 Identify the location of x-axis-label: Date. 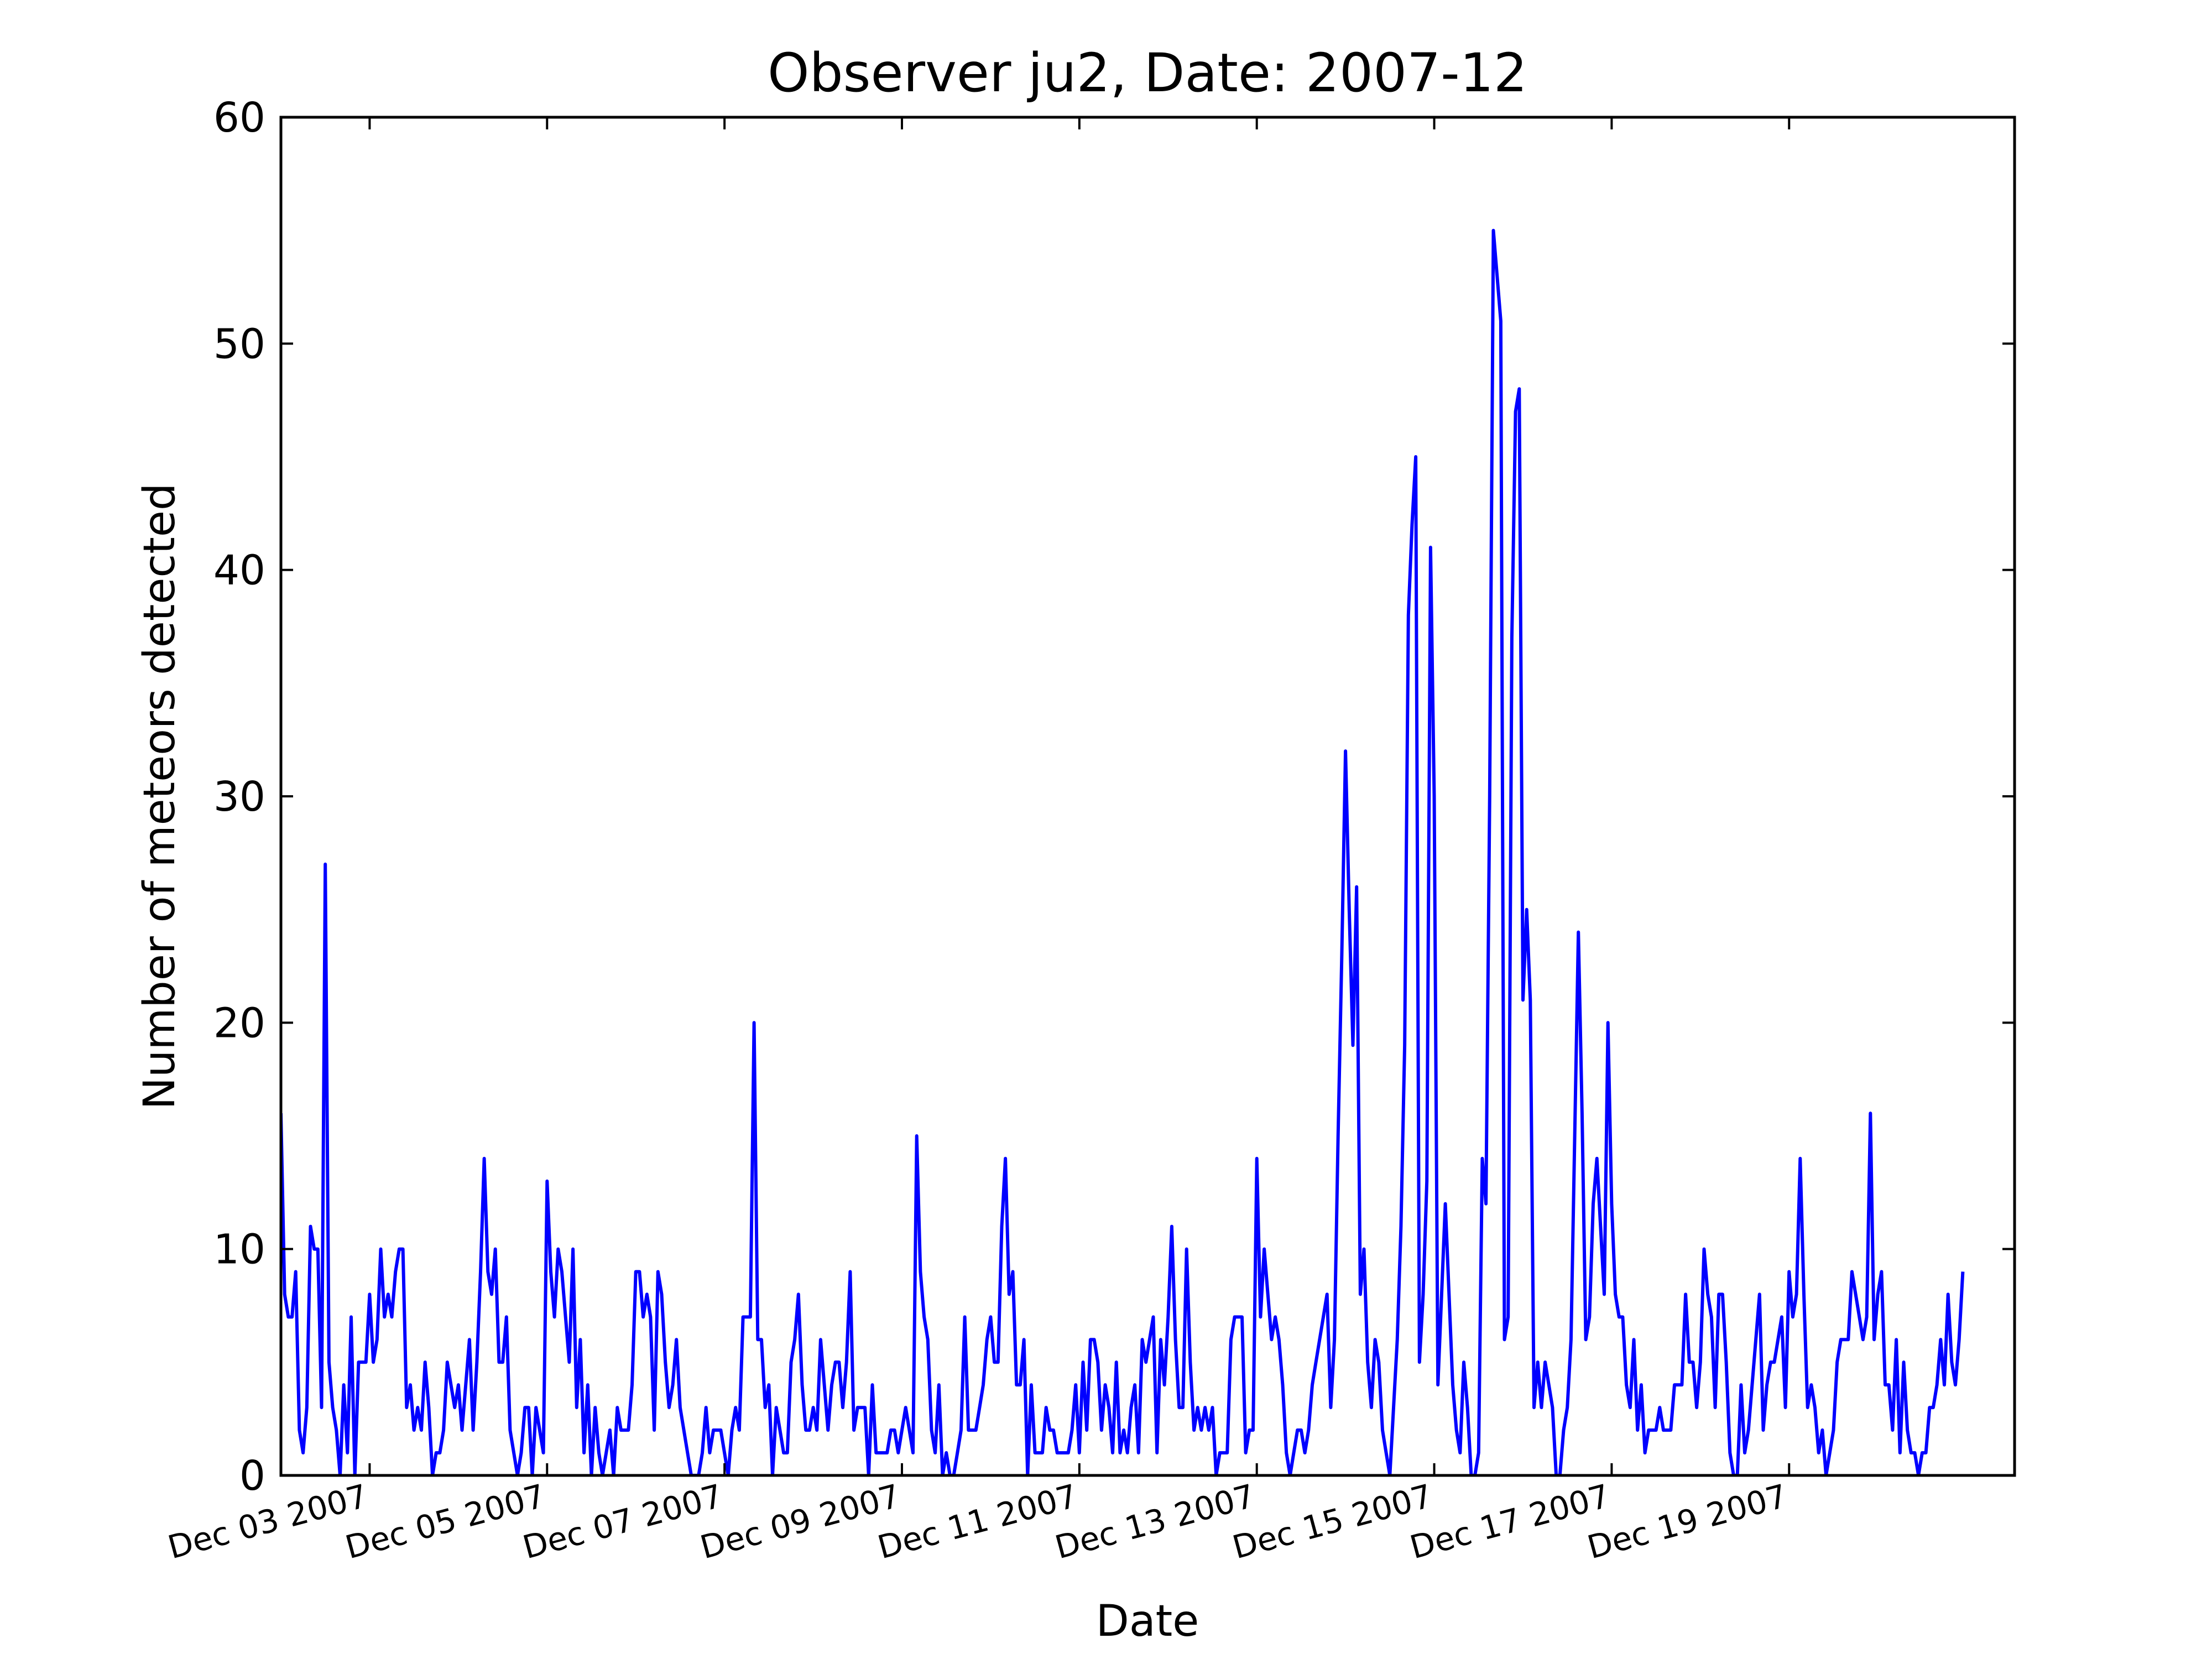
(1147, 1622).